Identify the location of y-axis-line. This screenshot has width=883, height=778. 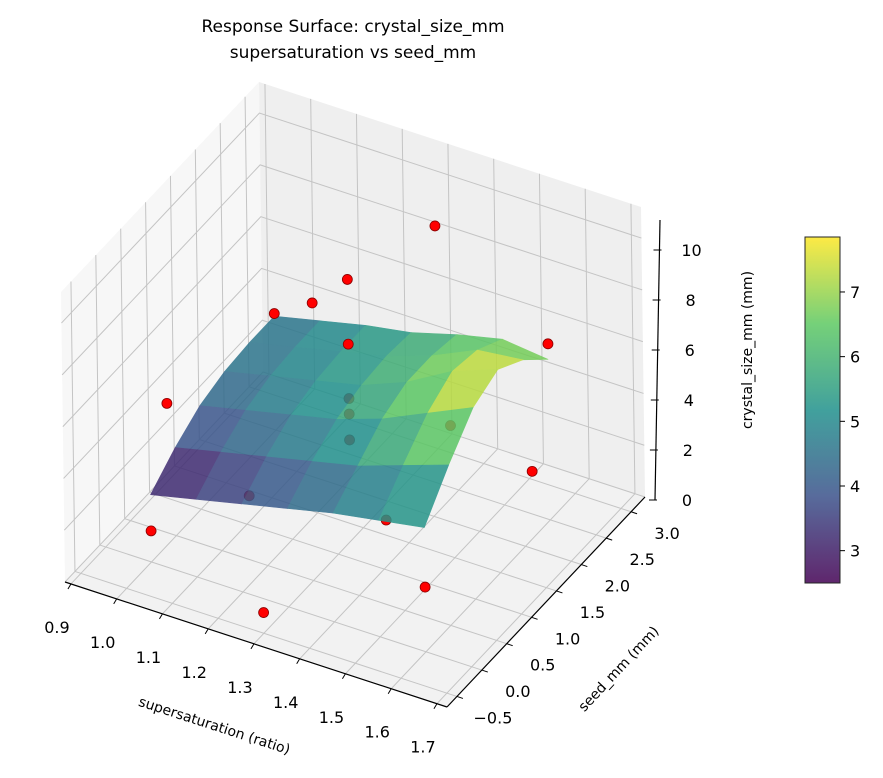
(546, 602).